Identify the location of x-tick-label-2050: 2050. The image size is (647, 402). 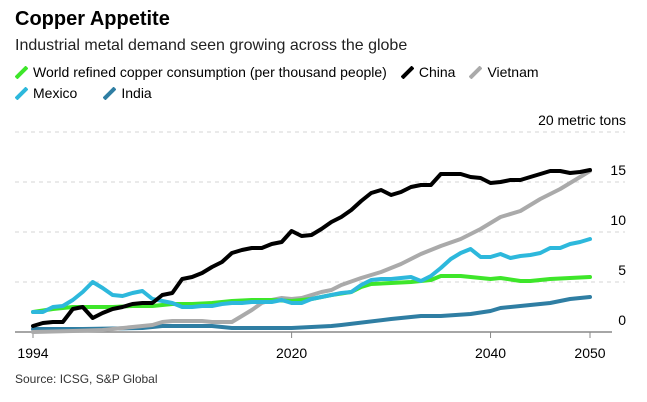
(589, 353).